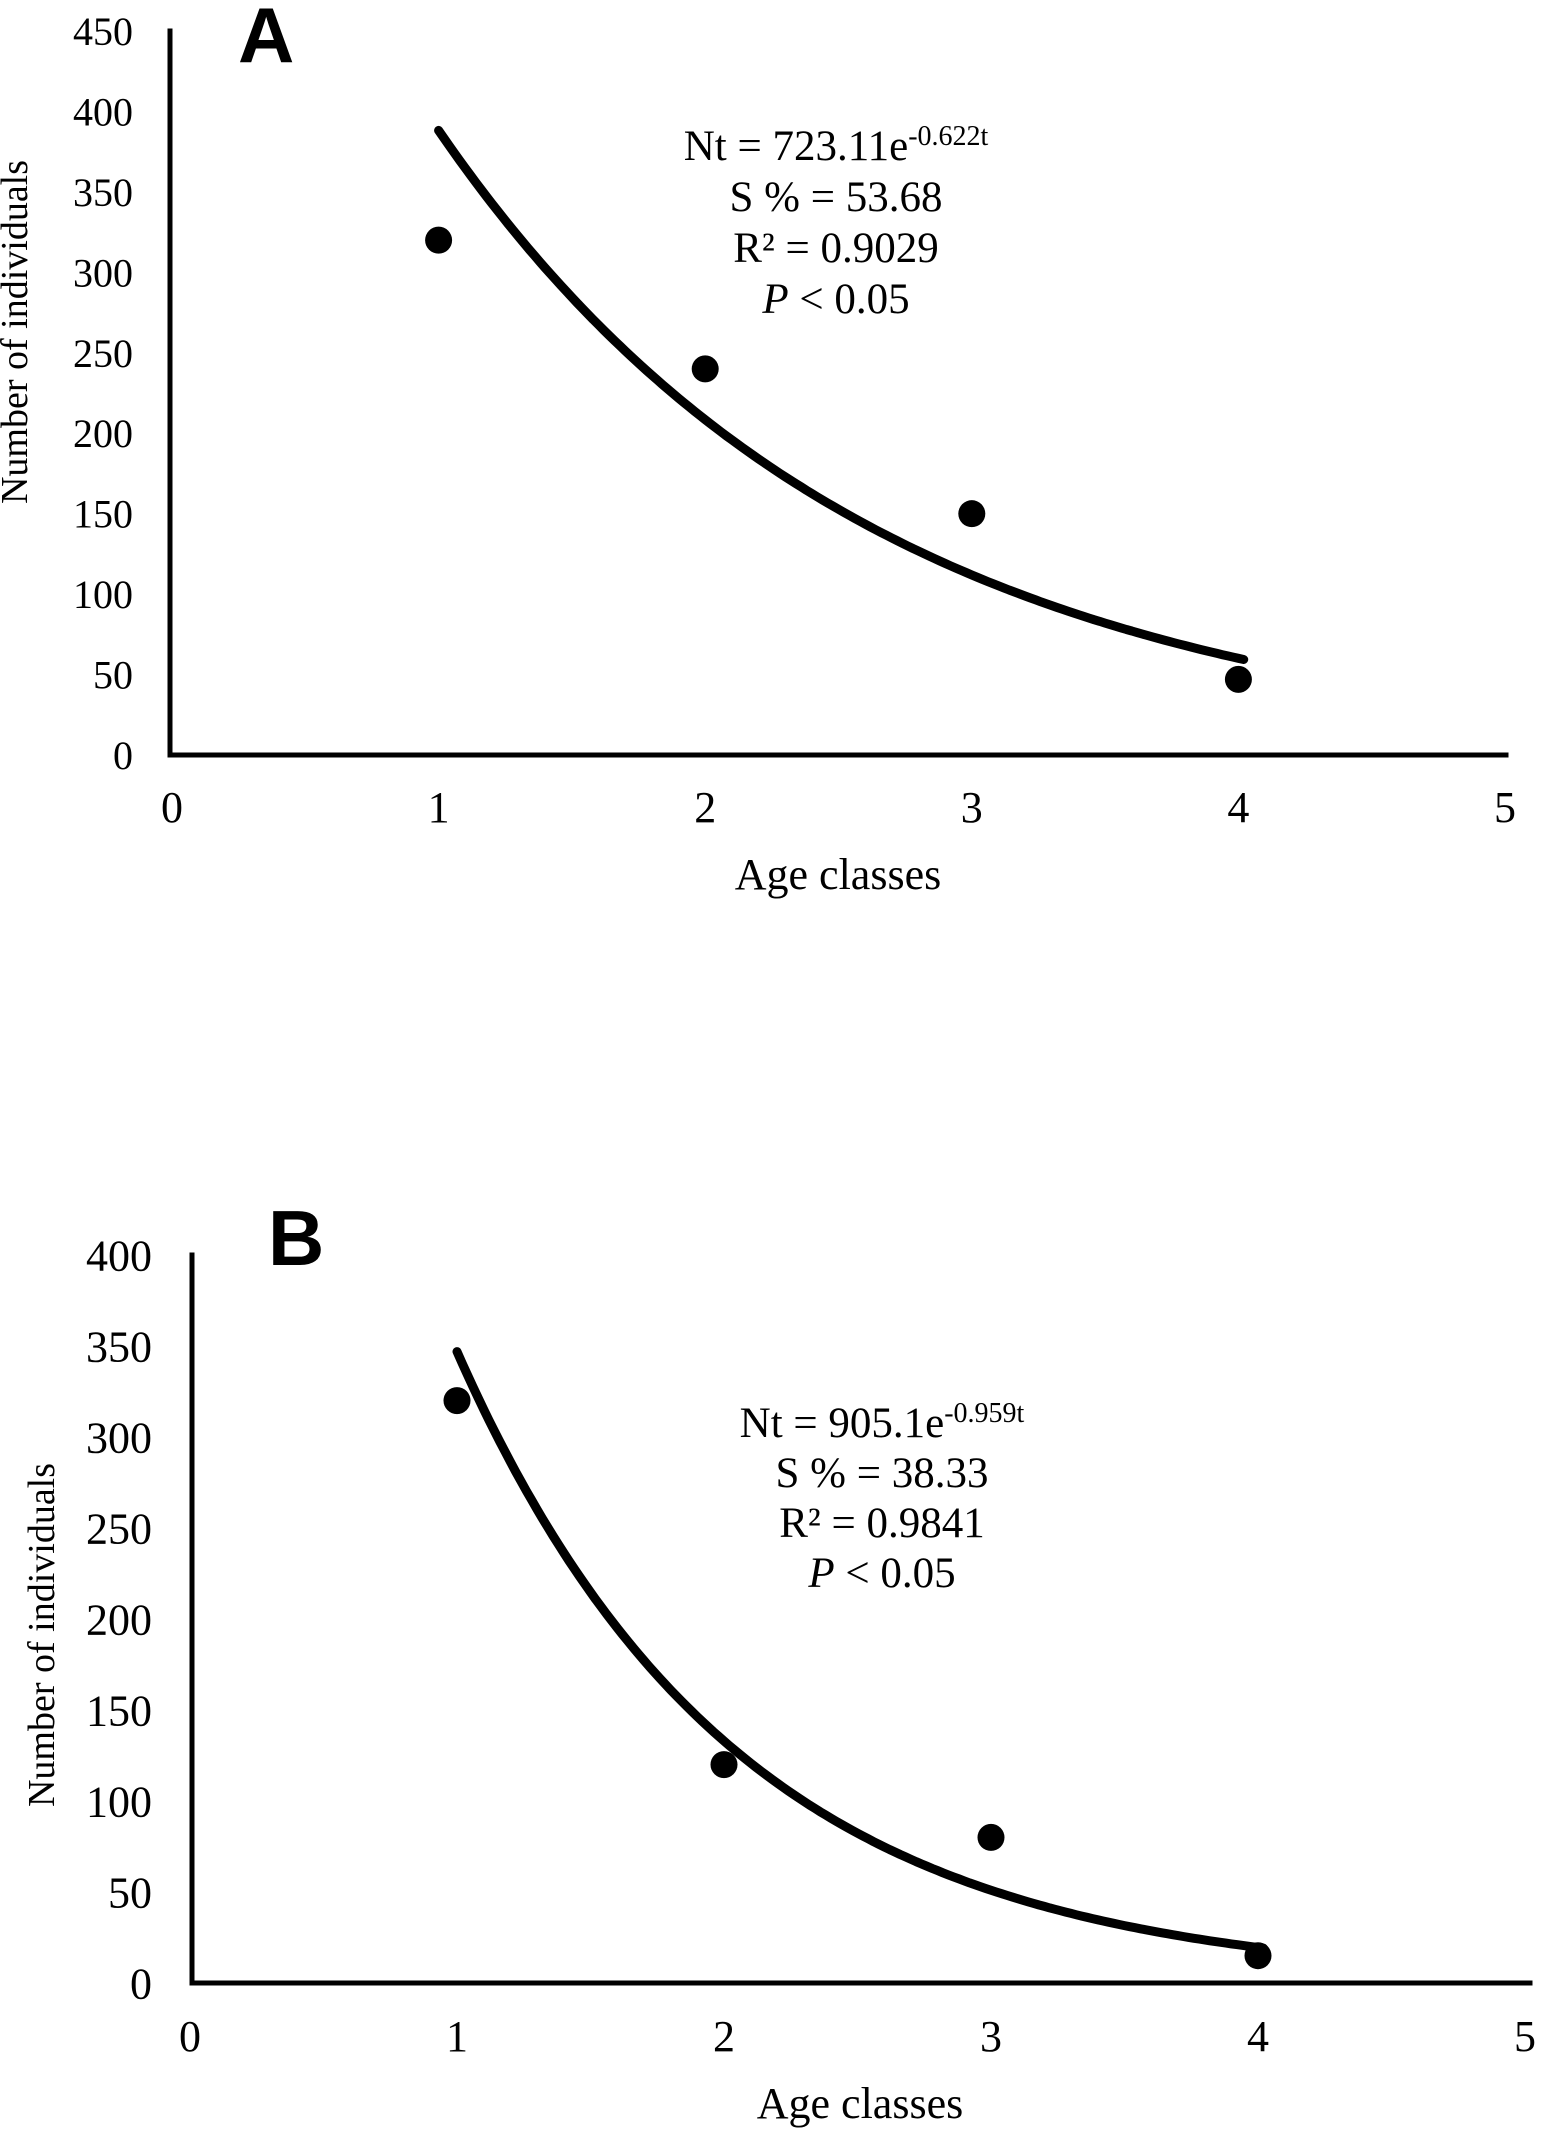  I want to click on y-tick-label: 450, so click(103, 31).